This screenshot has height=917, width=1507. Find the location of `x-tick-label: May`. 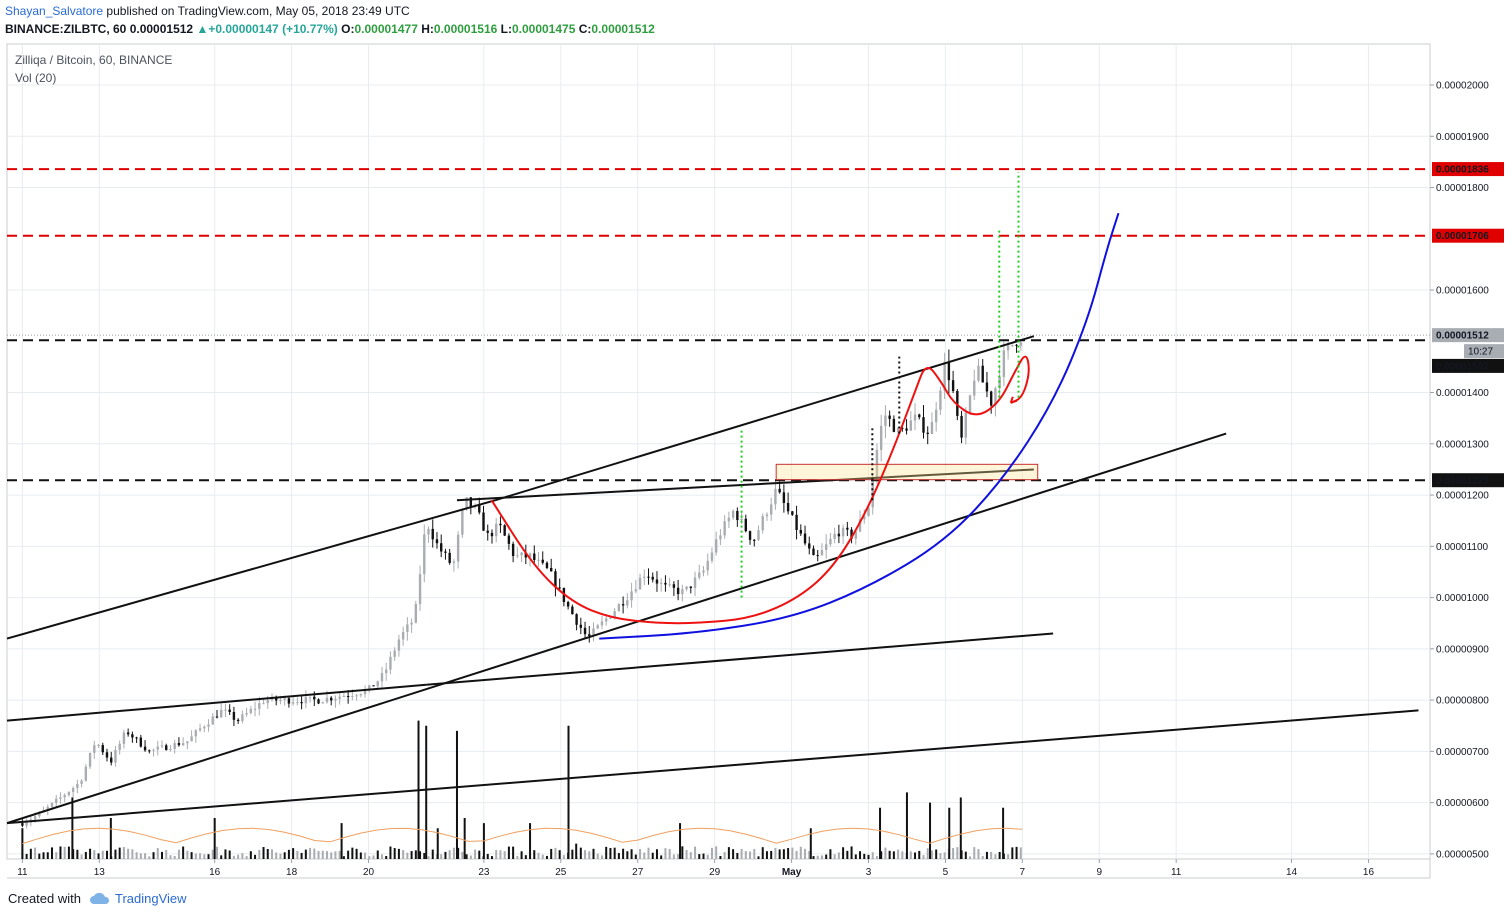

x-tick-label: May is located at coordinates (792, 872).